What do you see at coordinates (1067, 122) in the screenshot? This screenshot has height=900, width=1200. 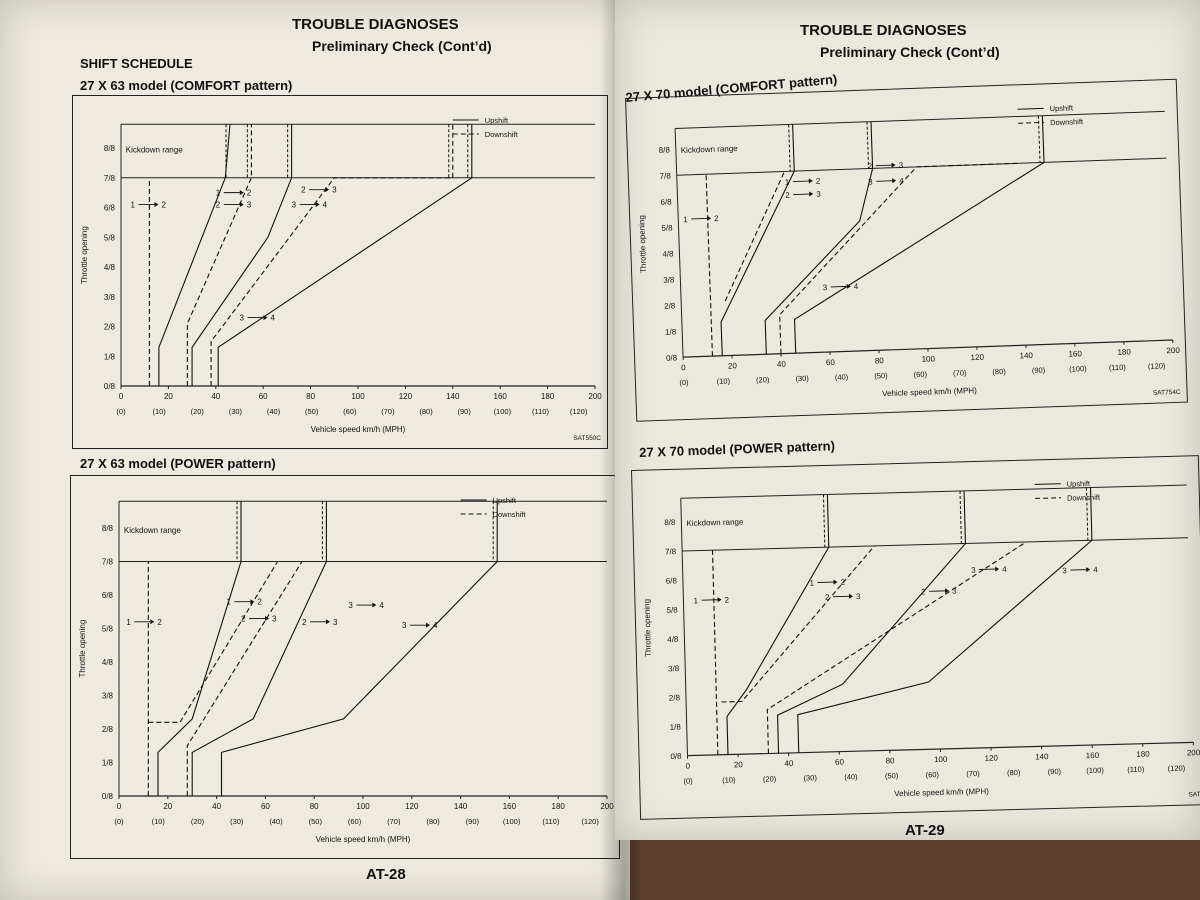 I see `legend-downshift-label: Downshift` at bounding box center [1067, 122].